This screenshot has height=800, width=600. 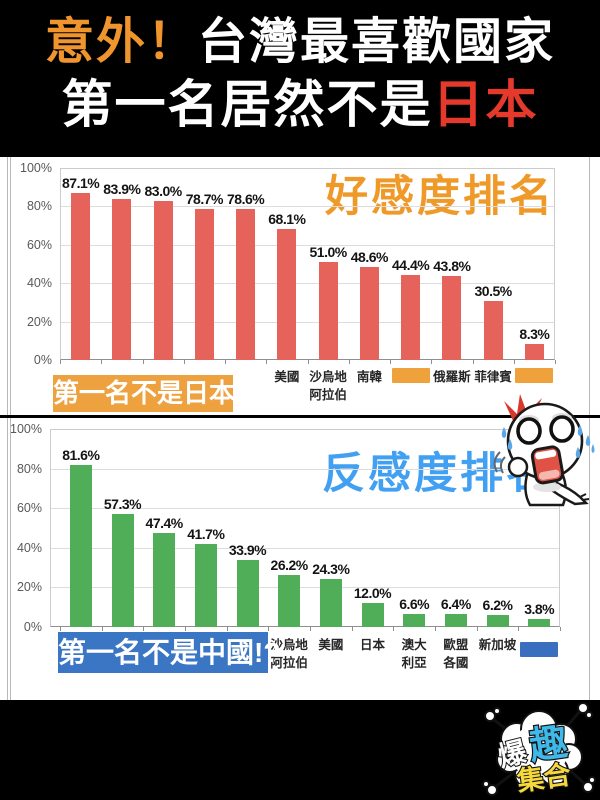 I want to click on category-label: 新加坡, so click(x=497, y=645).